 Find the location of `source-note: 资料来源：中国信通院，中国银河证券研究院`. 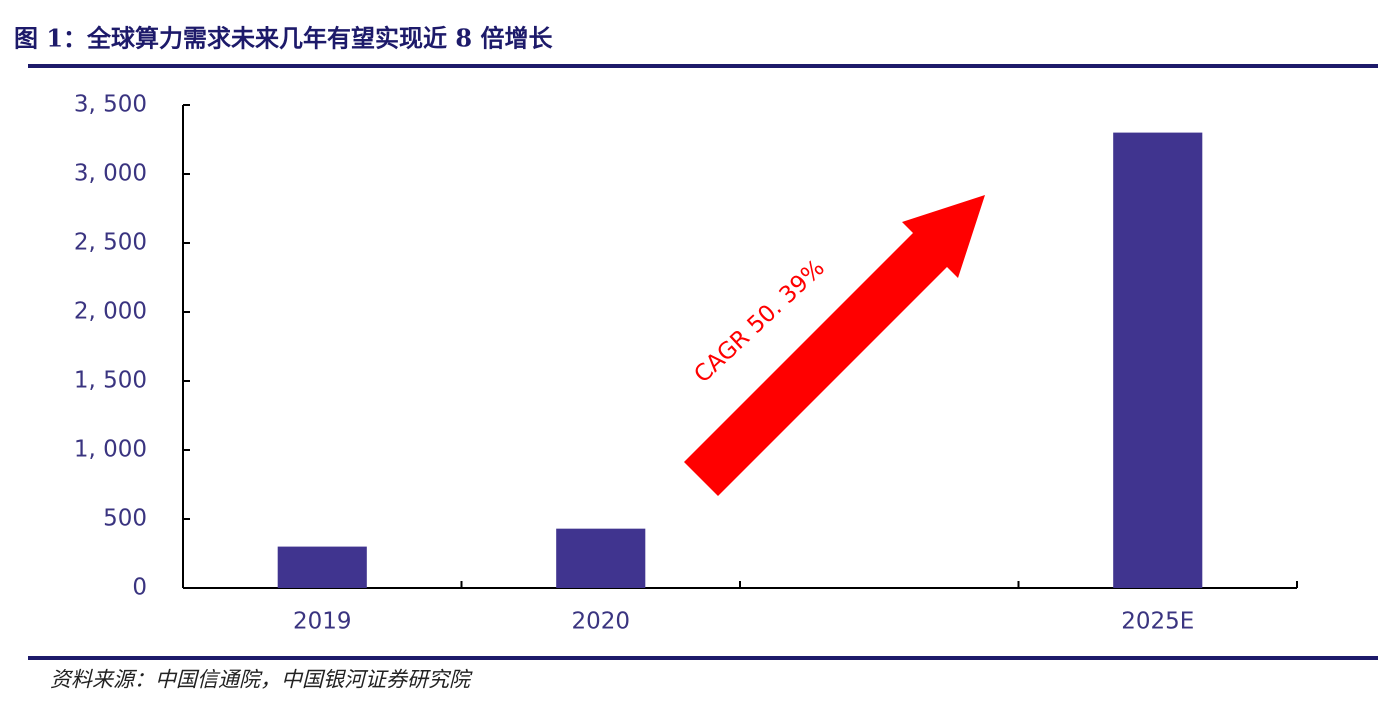

source-note: 资料来源：中国信通院，中国银河证券研究院 is located at coordinates (261, 680).